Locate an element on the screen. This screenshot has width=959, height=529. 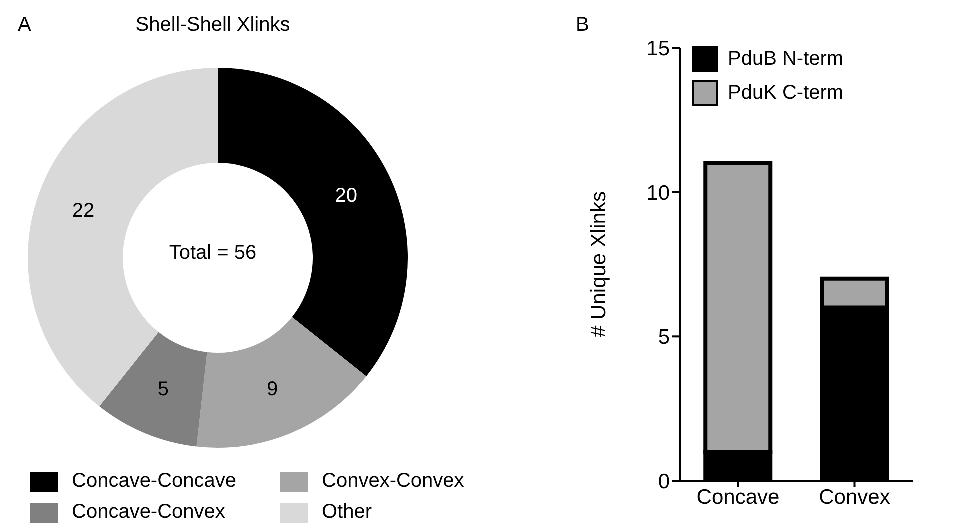
legend-label: Concave-Convex is located at coordinates (149, 512).